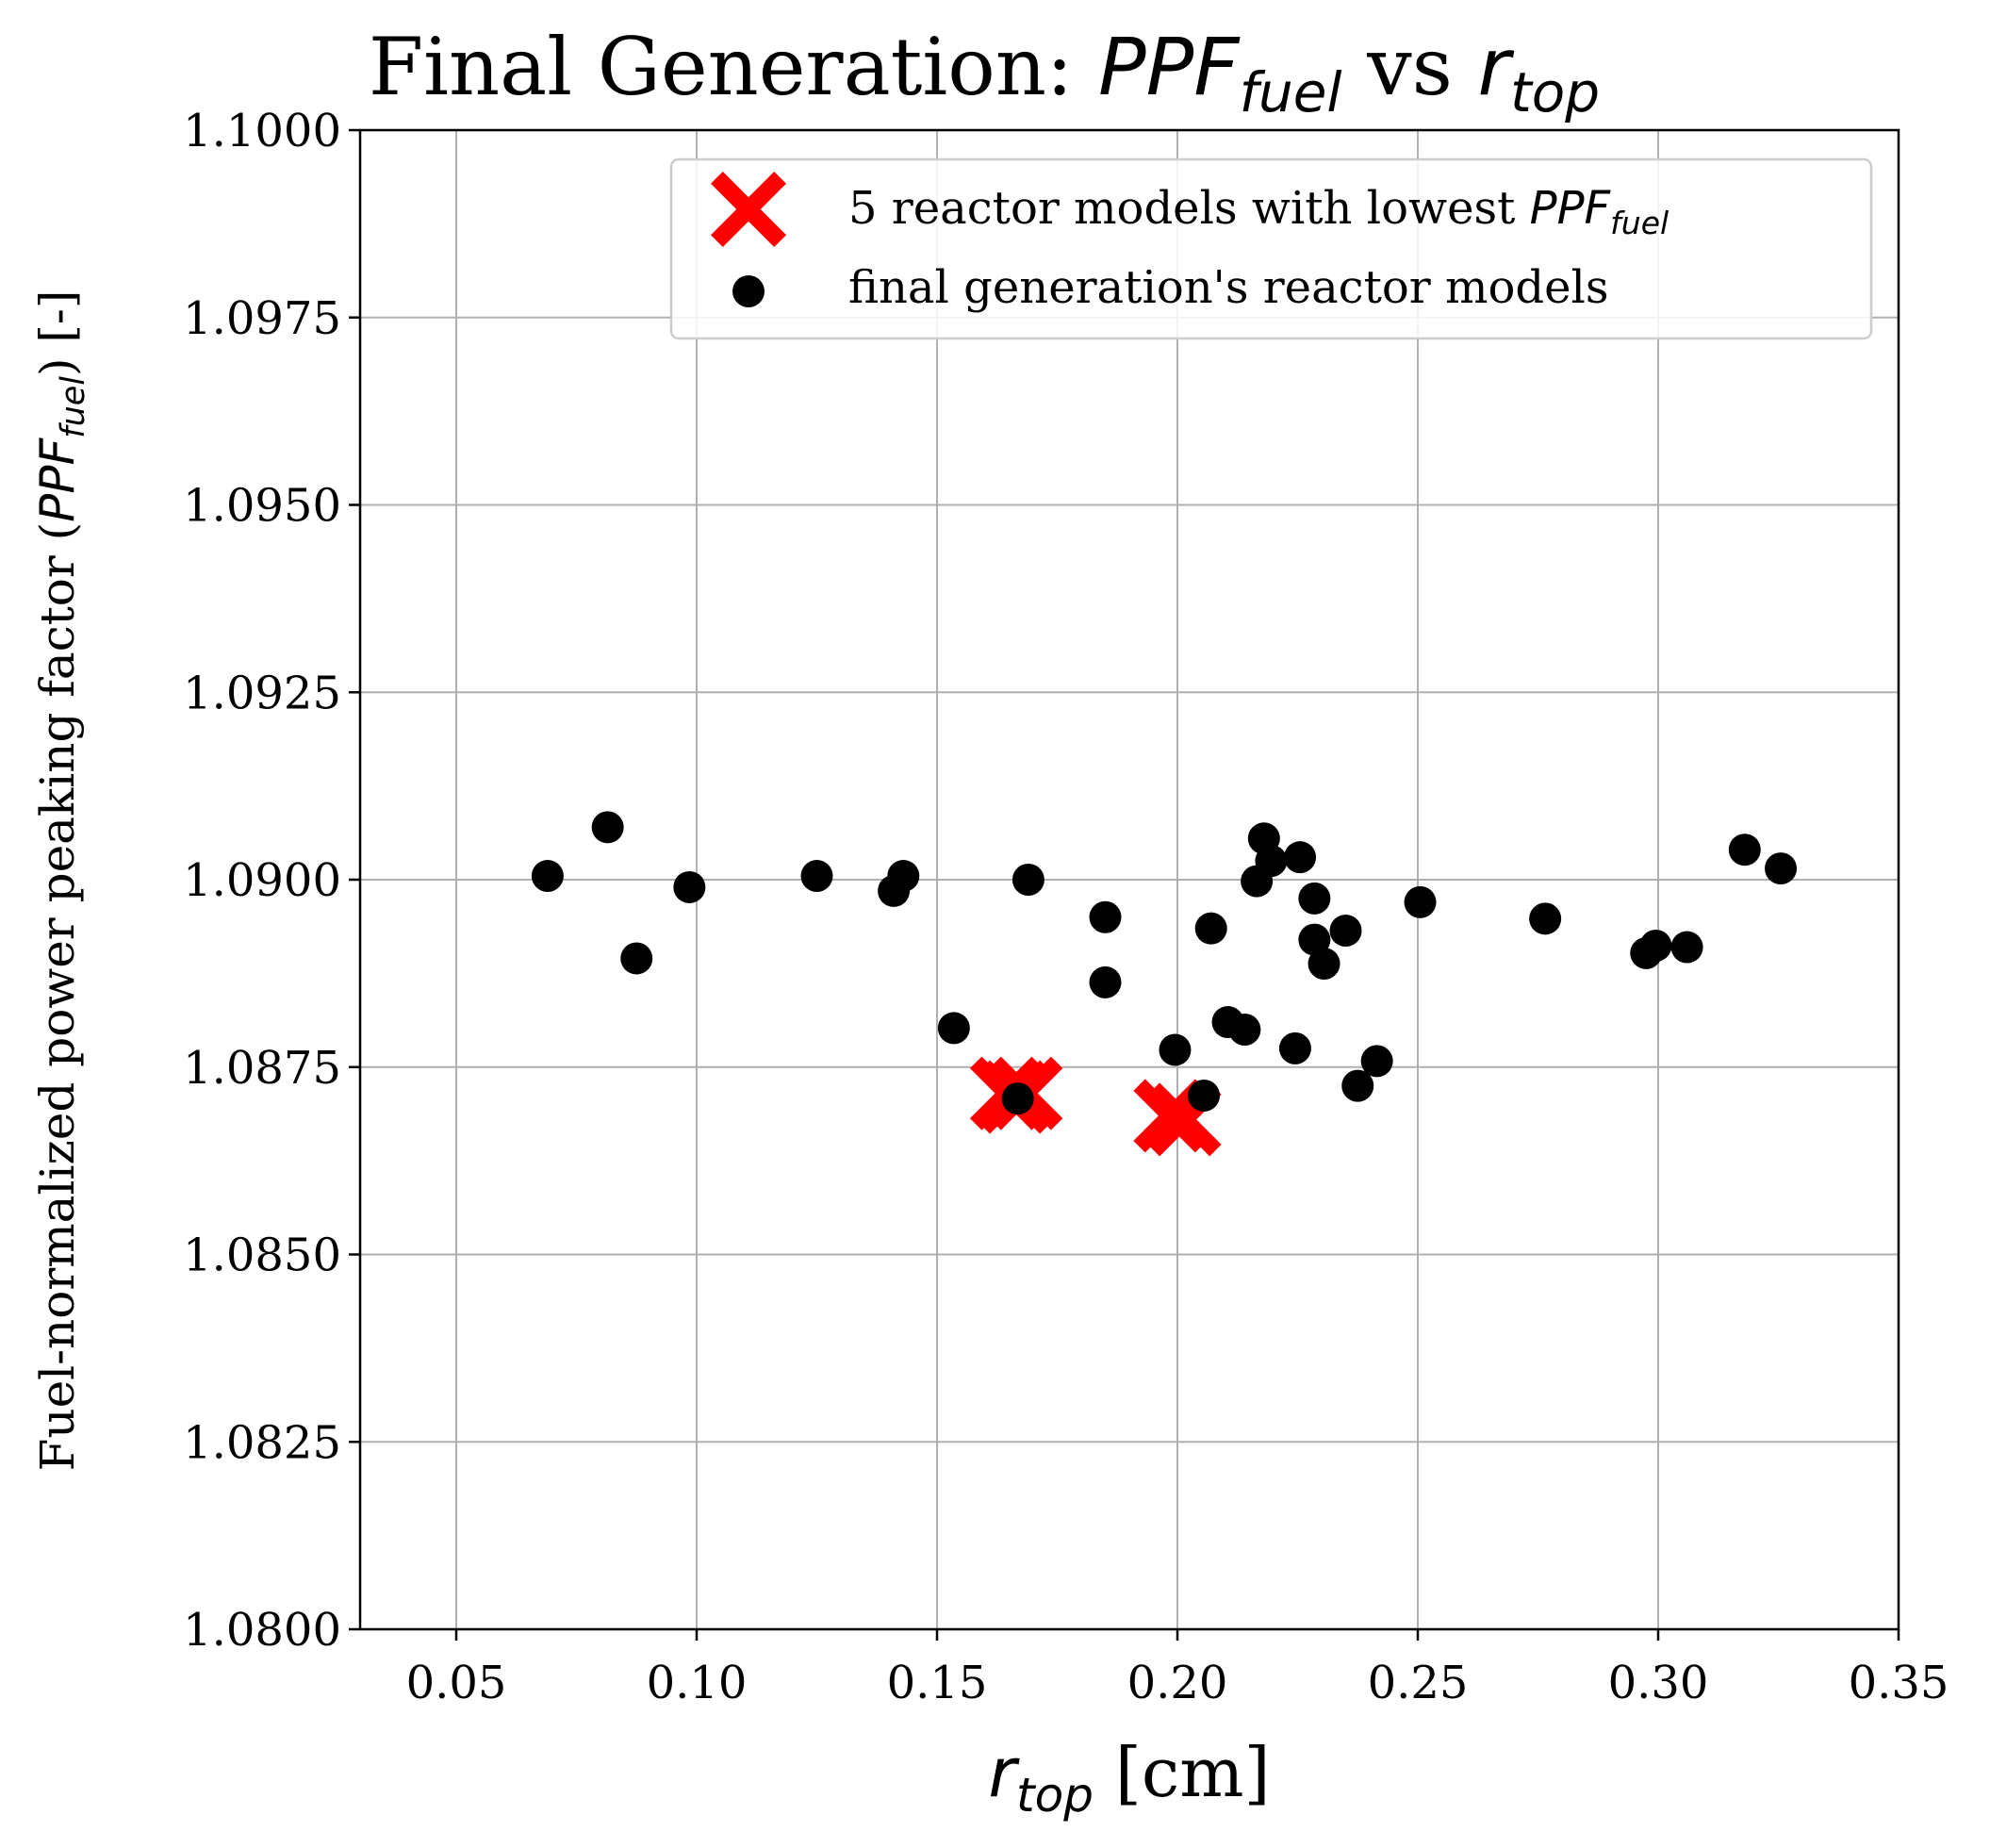 This screenshot has height=1848, width=1990. Describe the element at coordinates (697, 1683) in the screenshot. I see `x-tick-label: 0.10` at that location.